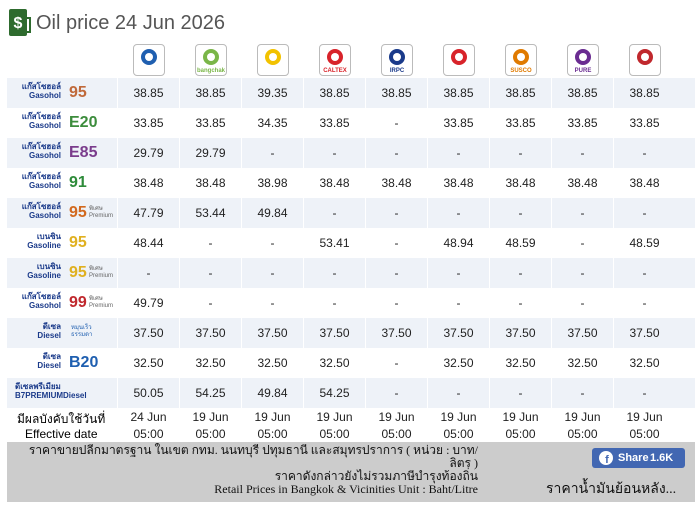 The image size is (700, 506). Describe the element at coordinates (335, 71) in the screenshot. I see `brand-label: CALTEX` at that location.